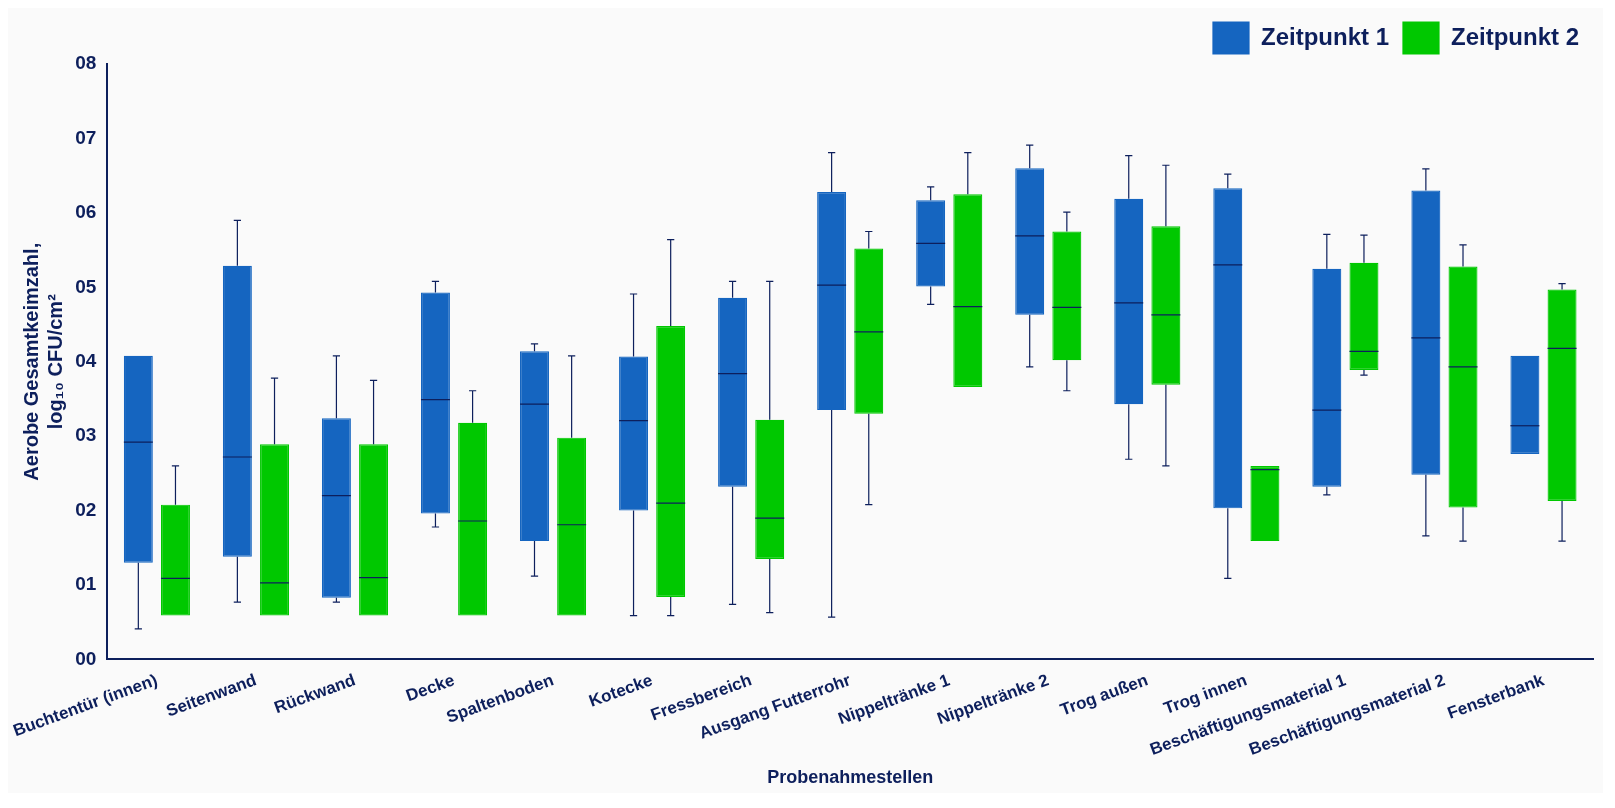 This screenshot has width=1615, height=808. What do you see at coordinates (42, 361) in the screenshot?
I see `y-axis-title: Aerobe Gesamtkeimzahl, log₁₀ CFU/cm²` at bounding box center [42, 361].